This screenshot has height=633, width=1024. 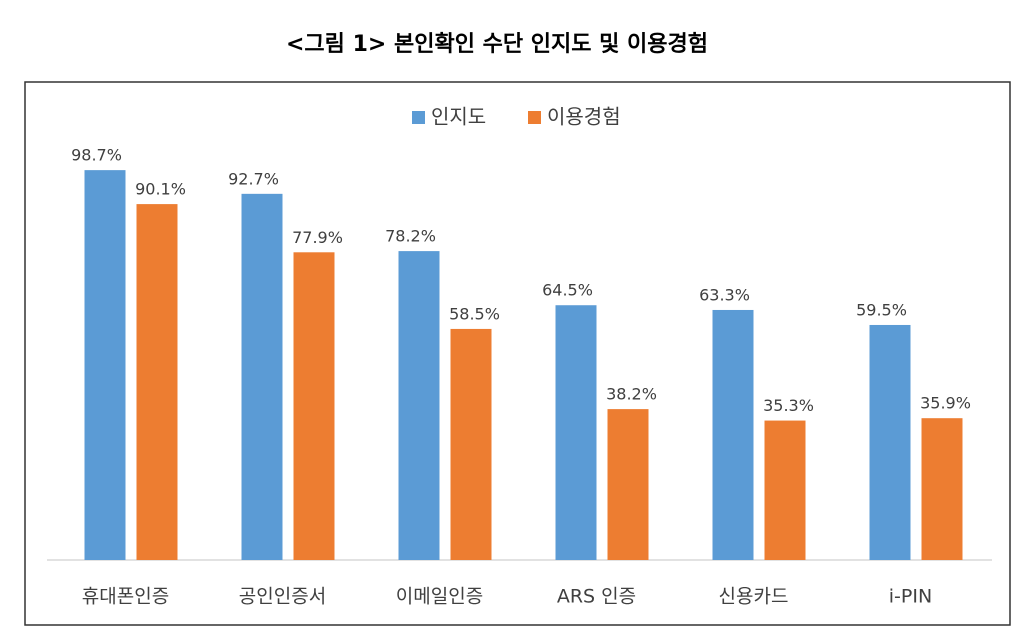 I want to click on legend-label: 이용경험, so click(x=584, y=117).